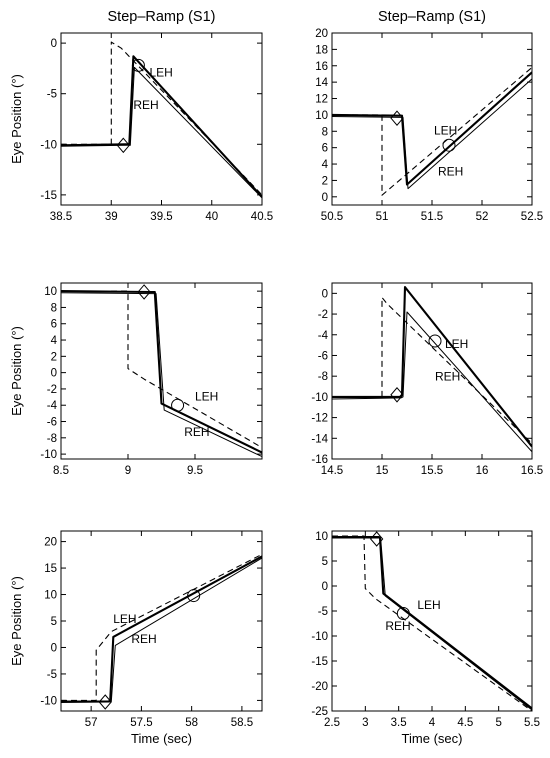 The image size is (550, 758). Describe the element at coordinates (321, 67) in the screenshot. I see `y-tick-label: 16` at that location.